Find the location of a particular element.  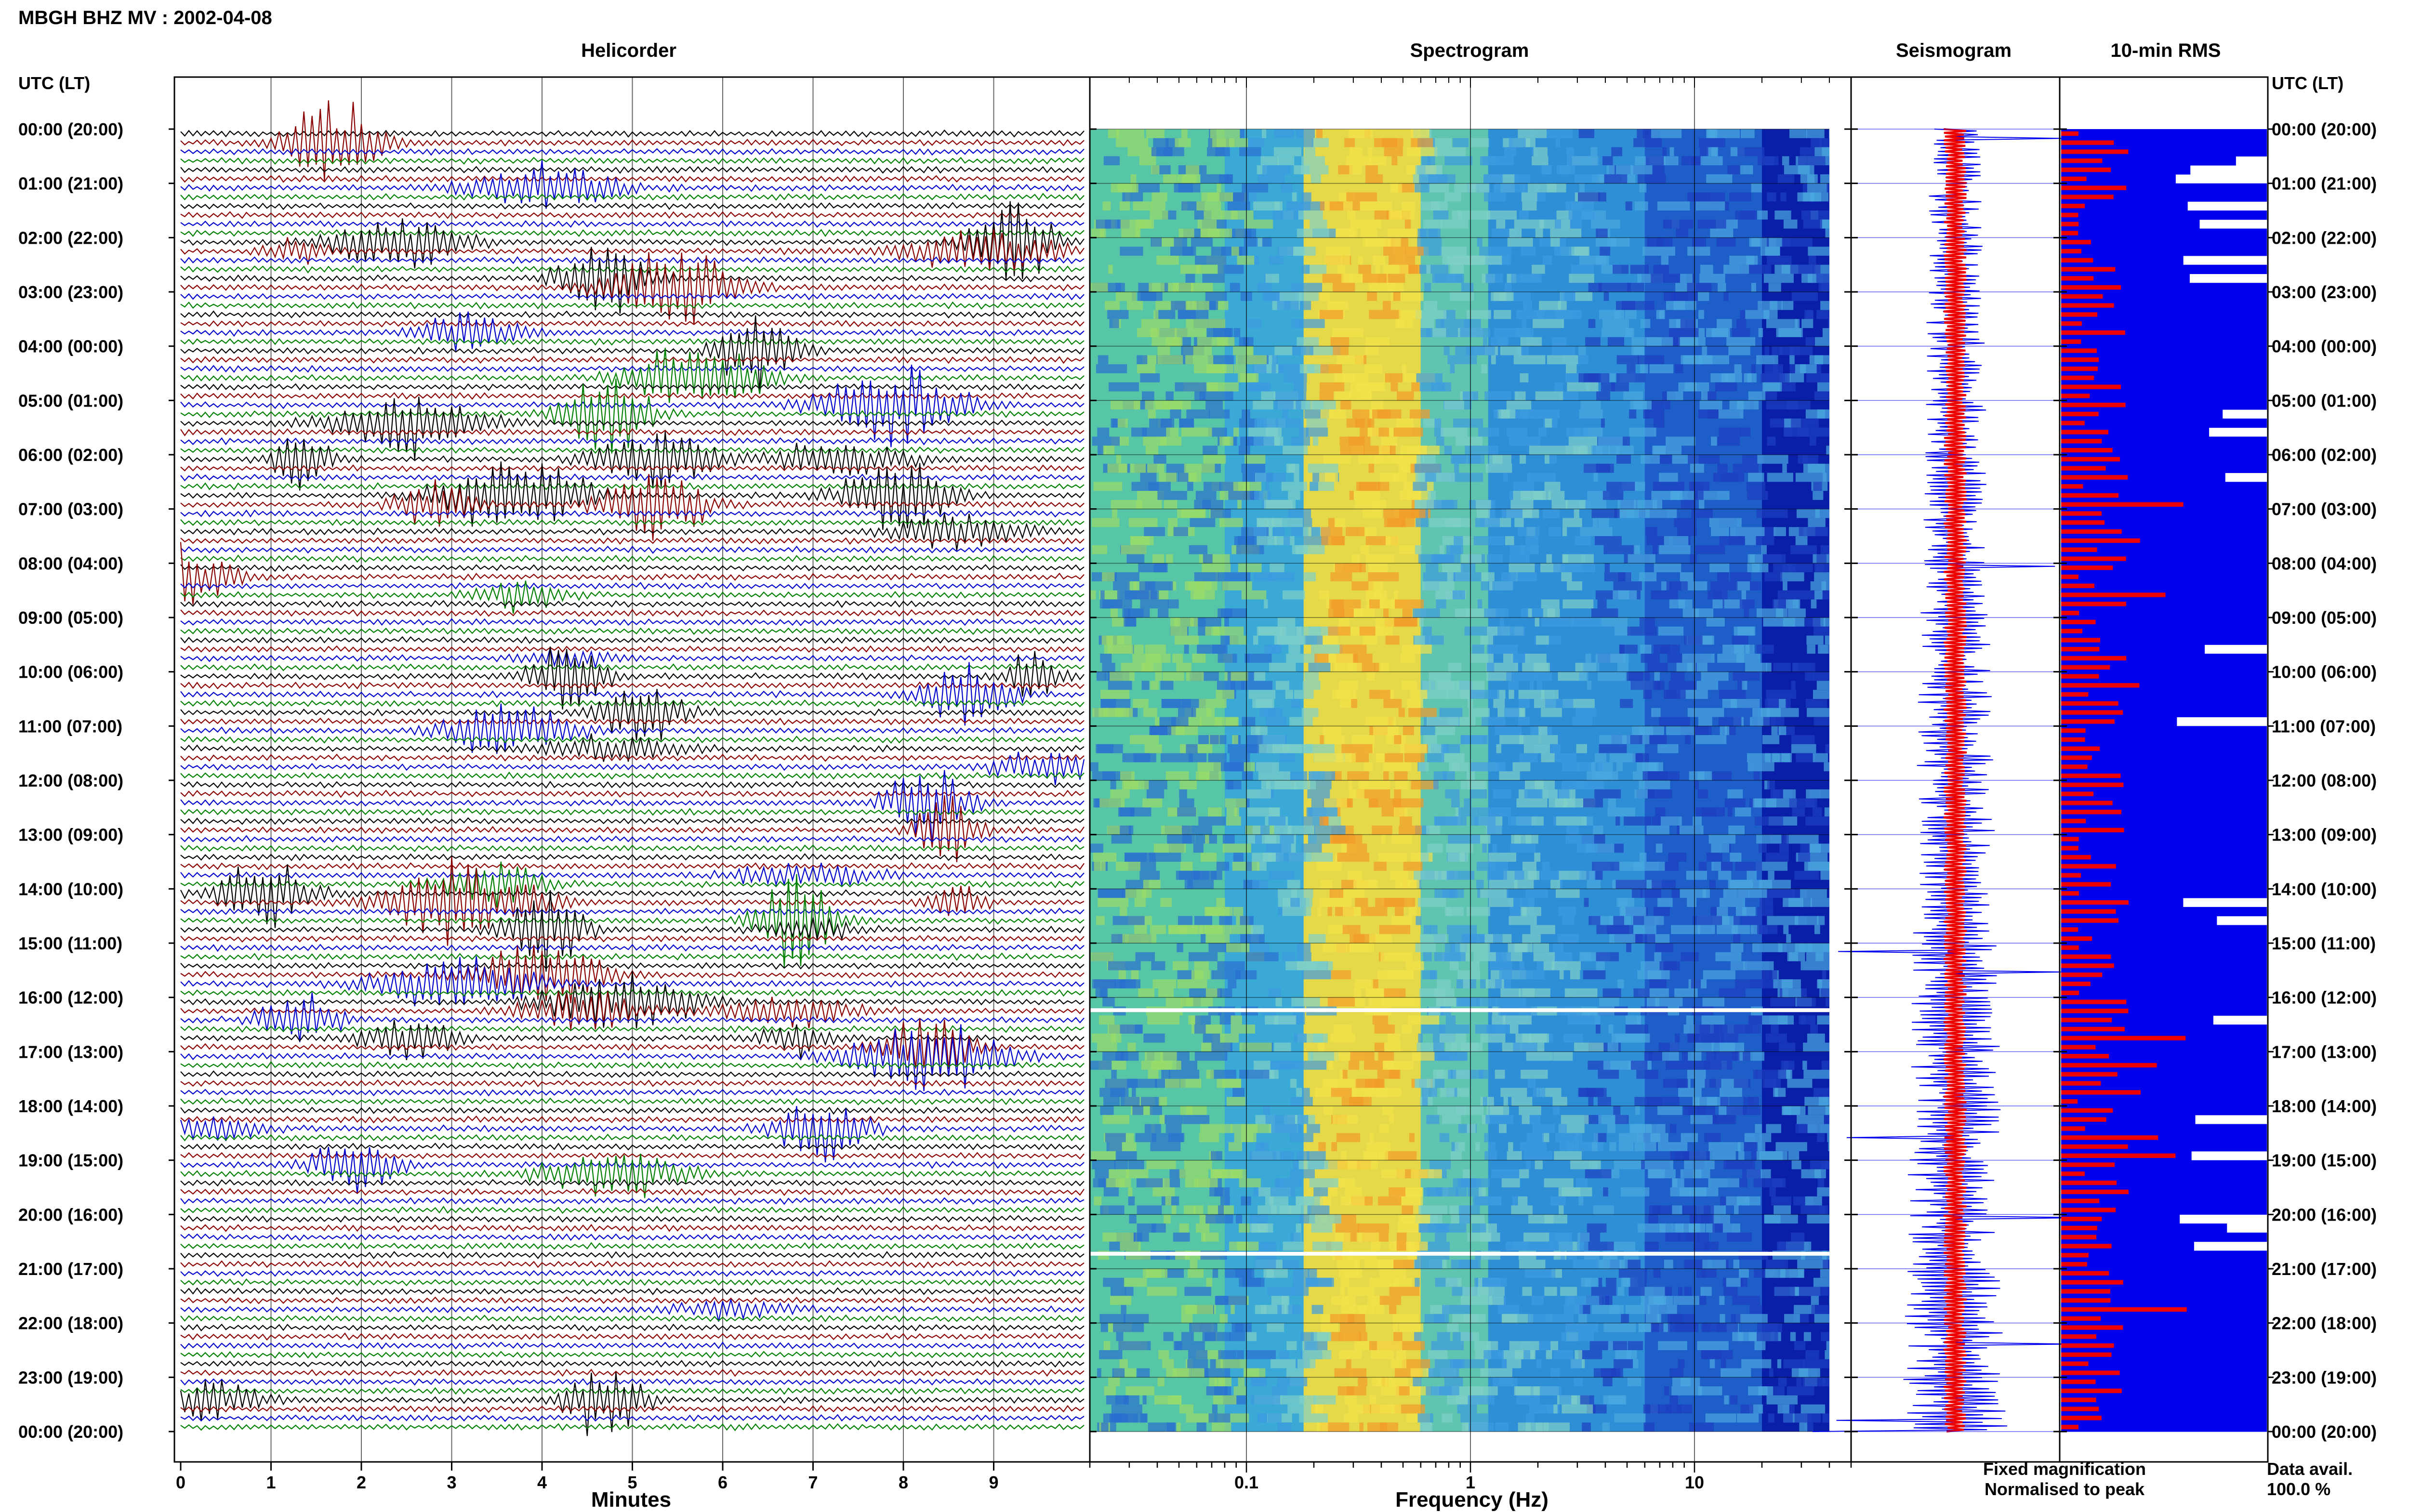

figure-title: MBGH BHZ MV : 2002-04-08 is located at coordinates (145, 17).